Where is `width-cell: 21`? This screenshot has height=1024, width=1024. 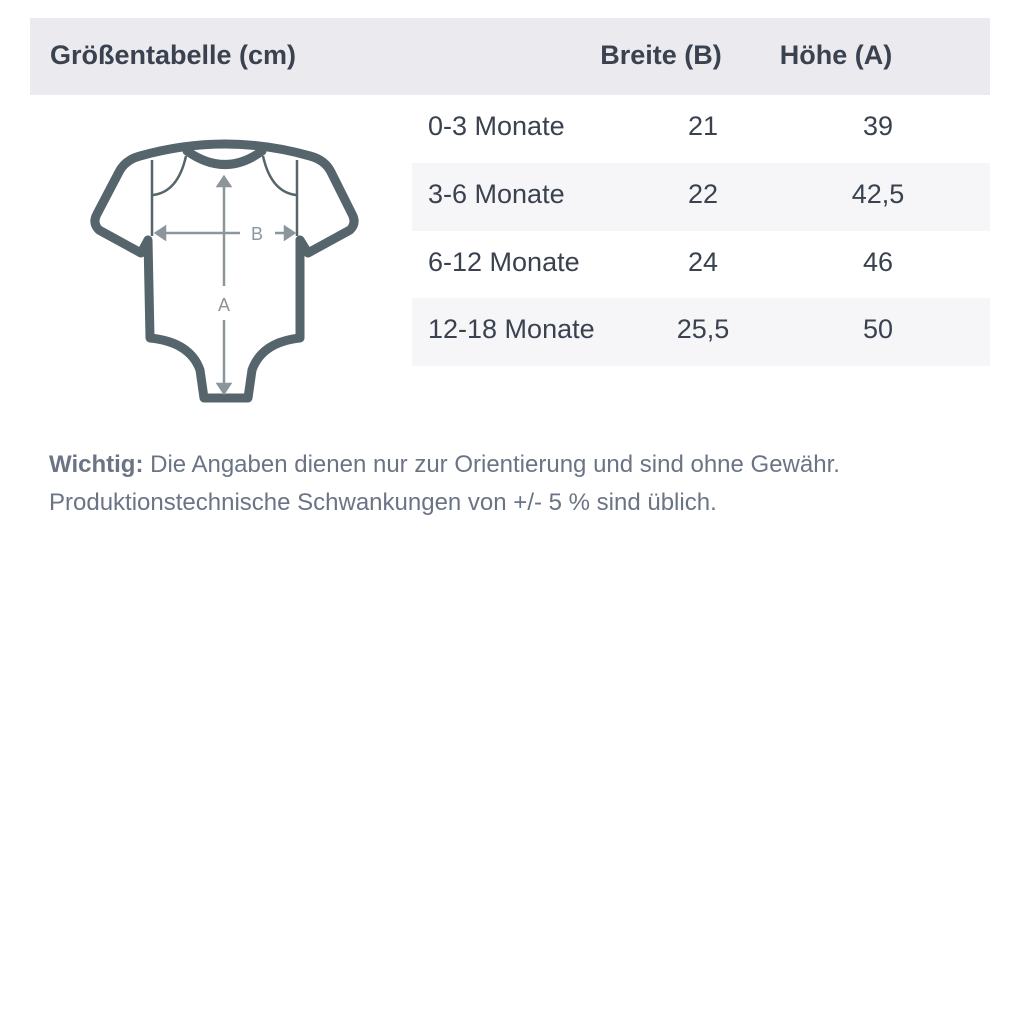
width-cell: 21 is located at coordinates (703, 126).